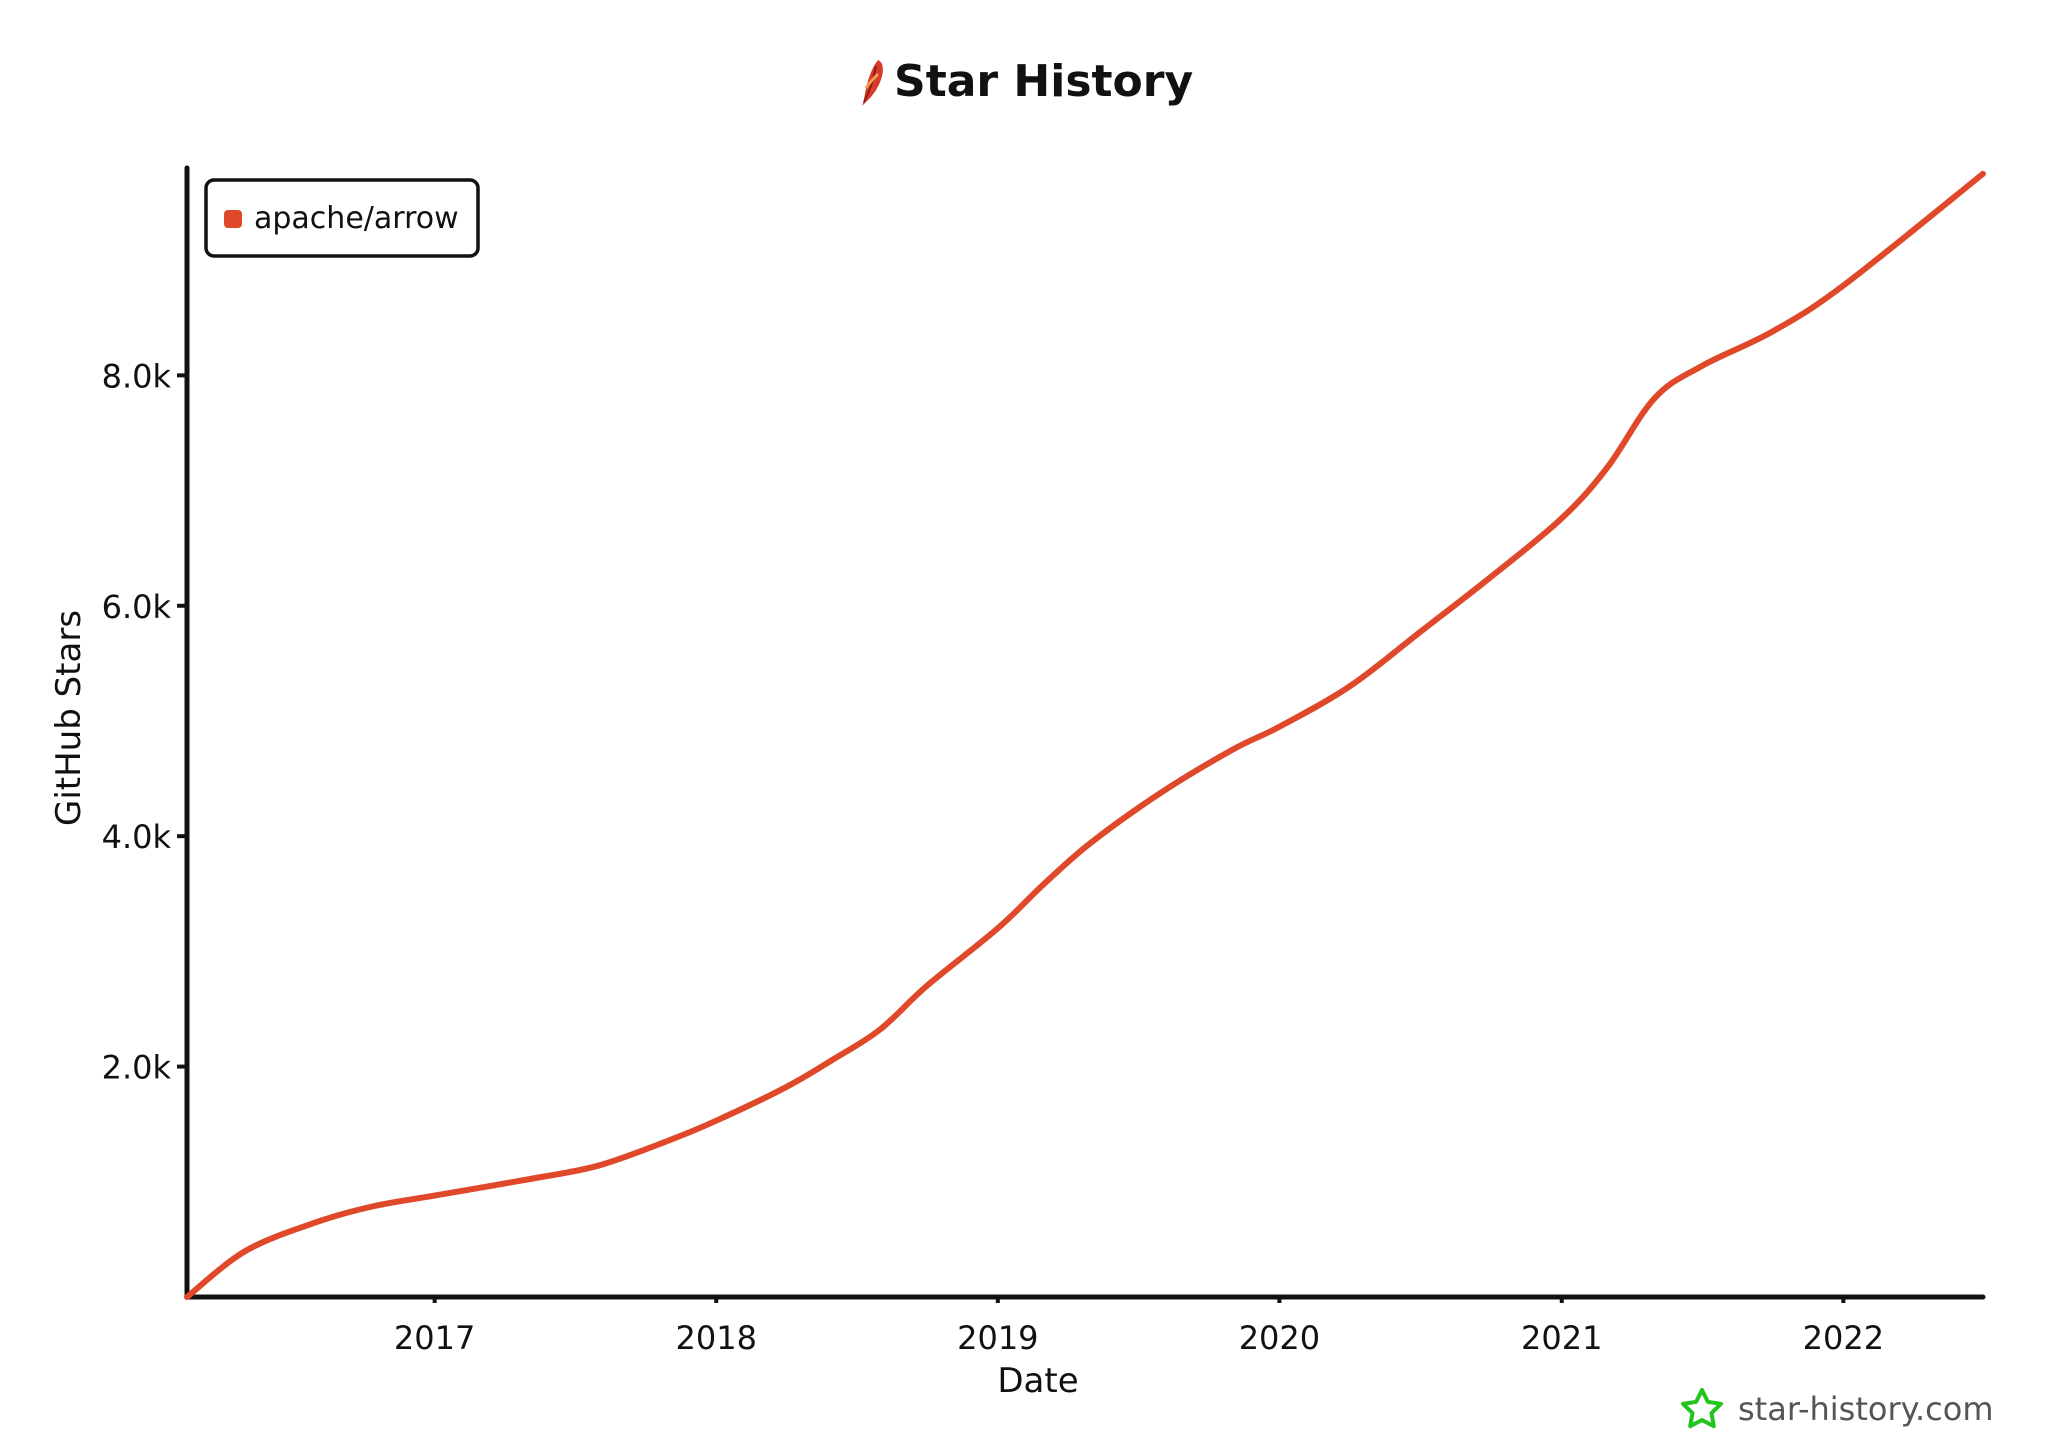 The width and height of the screenshot is (2048, 1444). Describe the element at coordinates (1043, 81) in the screenshot. I see `chart-title: Star History` at that location.